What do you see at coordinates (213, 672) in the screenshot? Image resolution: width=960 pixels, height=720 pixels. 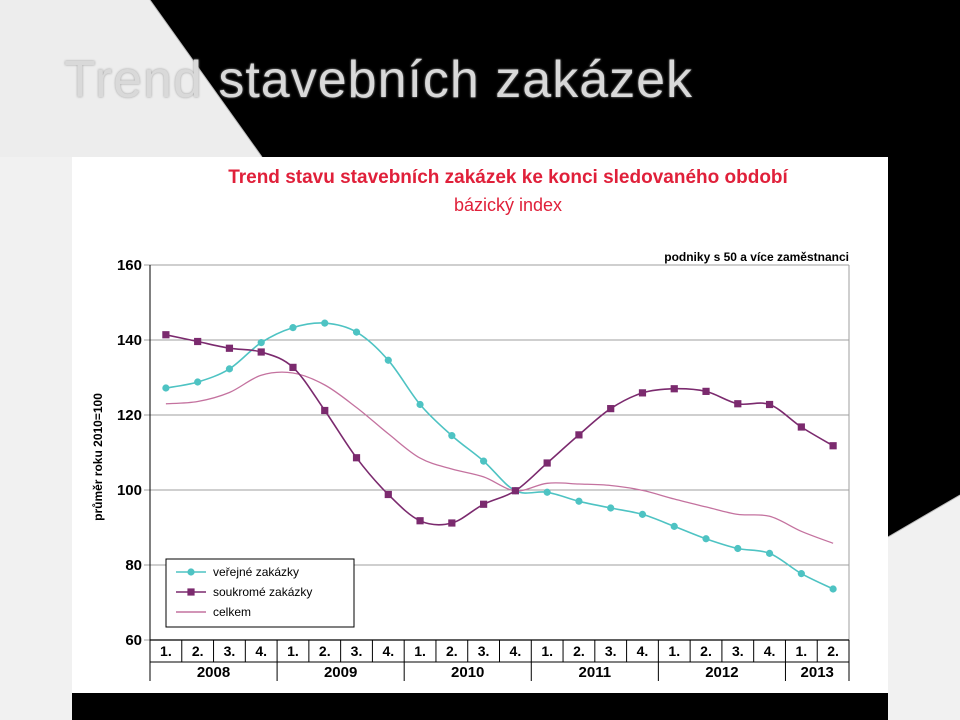 I see `year-label: 2008` at bounding box center [213, 672].